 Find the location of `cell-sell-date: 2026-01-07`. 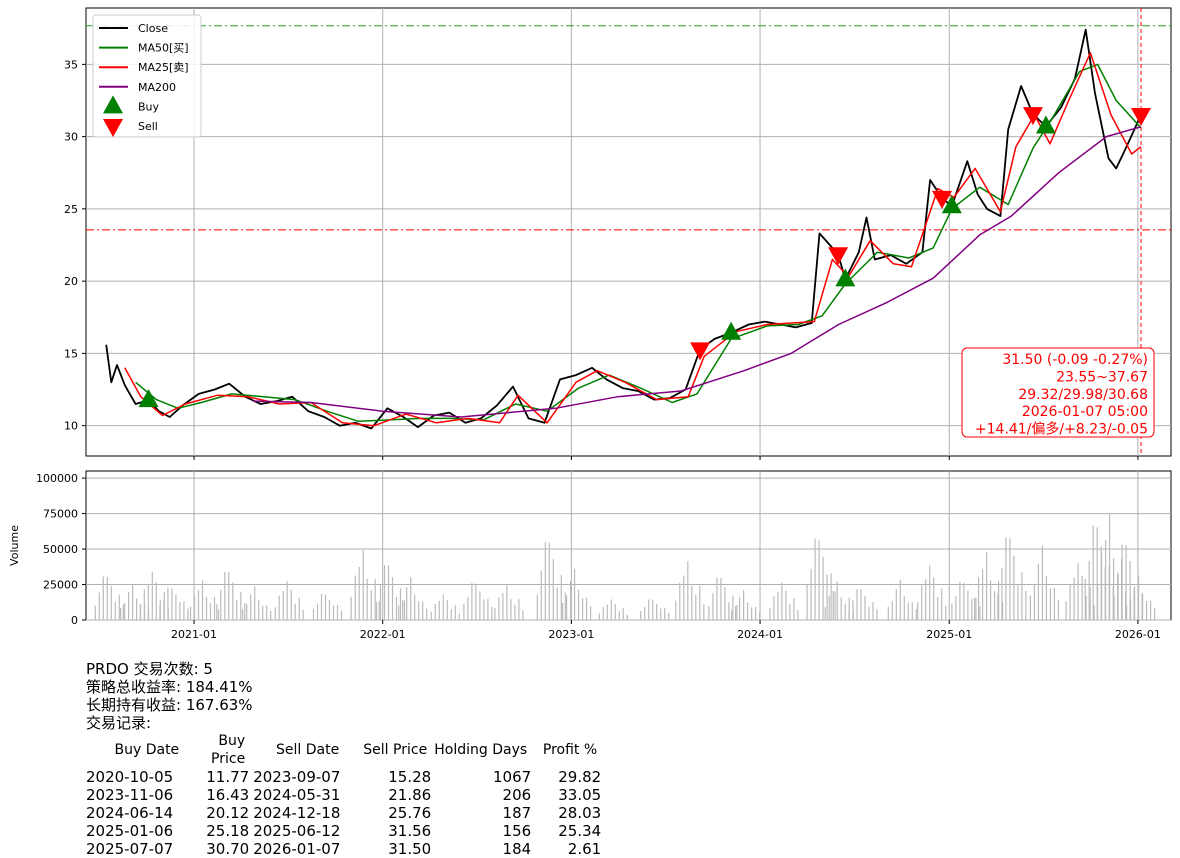

cell-sell-date: 2026-01-07 is located at coordinates (297, 849).